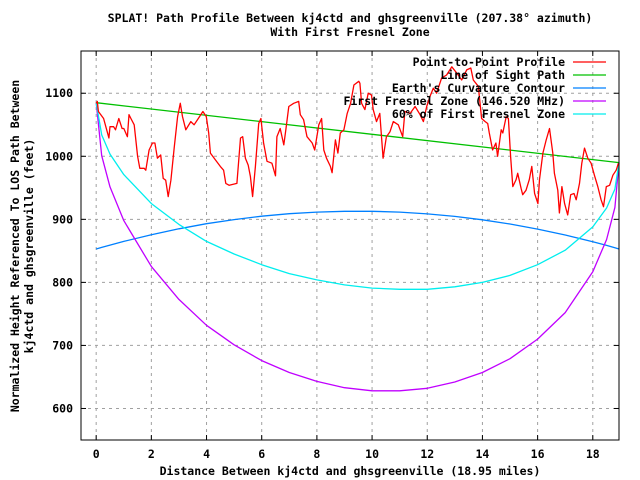  Describe the element at coordinates (261, 454) in the screenshot. I see `x-tick-label: 6` at that location.